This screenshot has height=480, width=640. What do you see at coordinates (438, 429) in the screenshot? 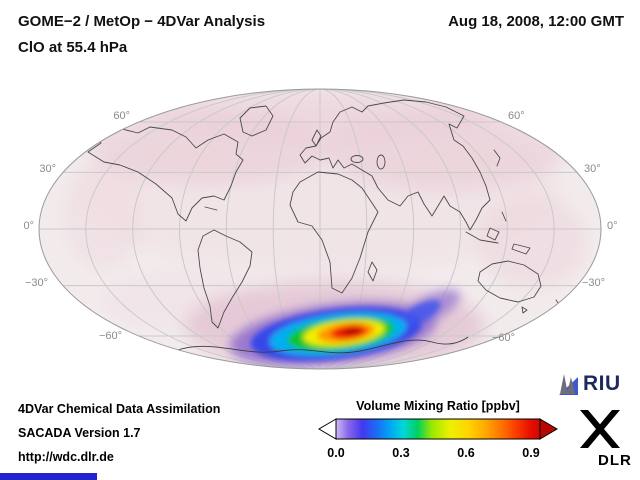
I see `colorbar-gradient` at bounding box center [438, 429].